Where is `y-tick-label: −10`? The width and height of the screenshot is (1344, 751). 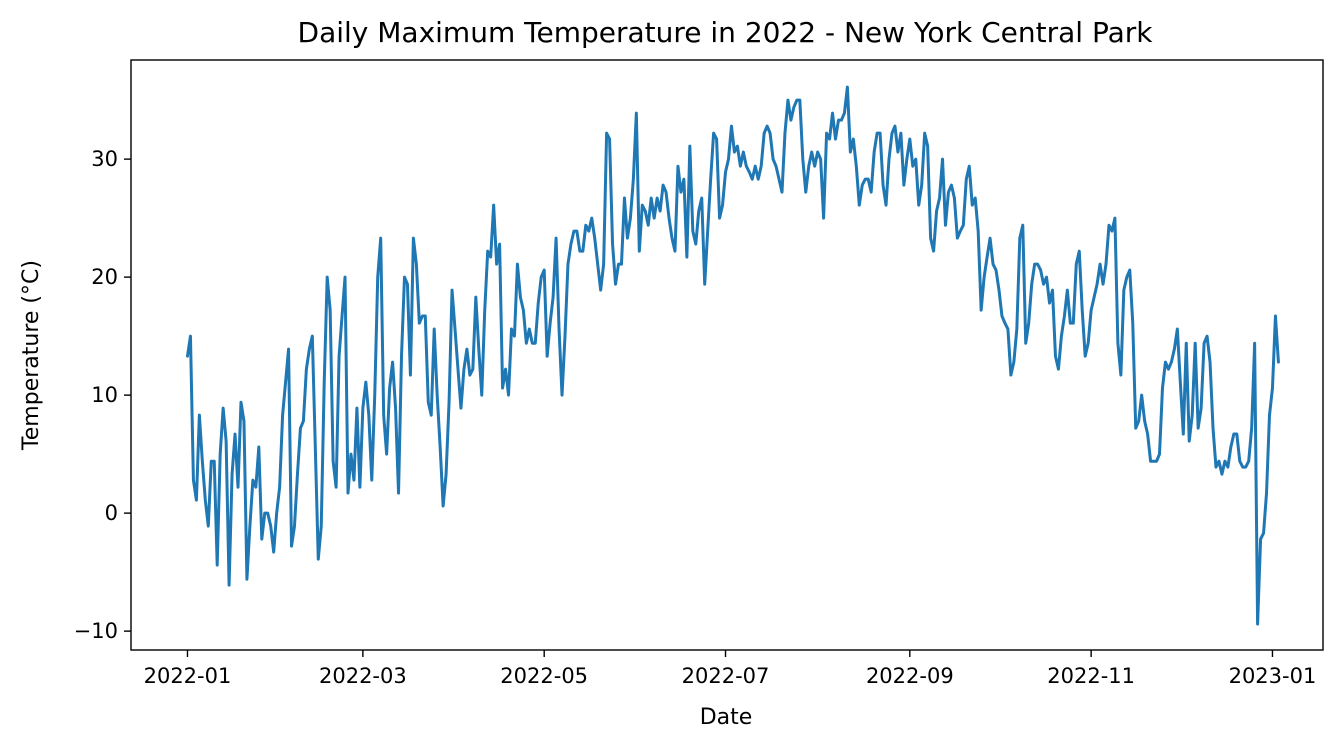
y-tick-label: −10 is located at coordinates (96, 631).